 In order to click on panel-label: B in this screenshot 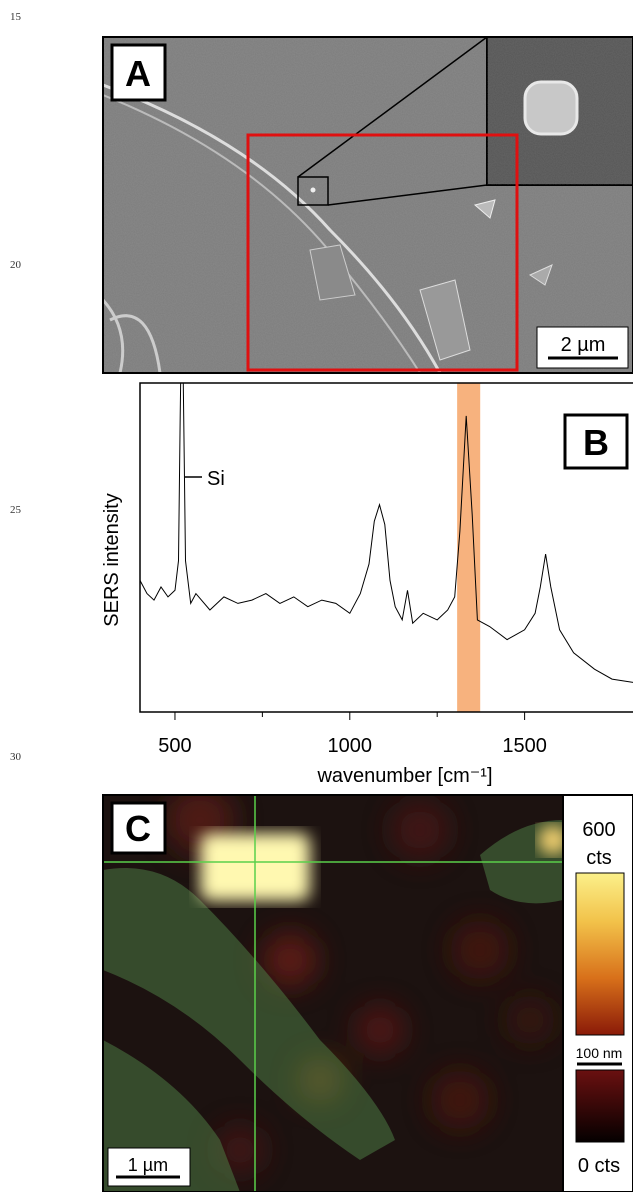, I will do `click(596, 442)`.